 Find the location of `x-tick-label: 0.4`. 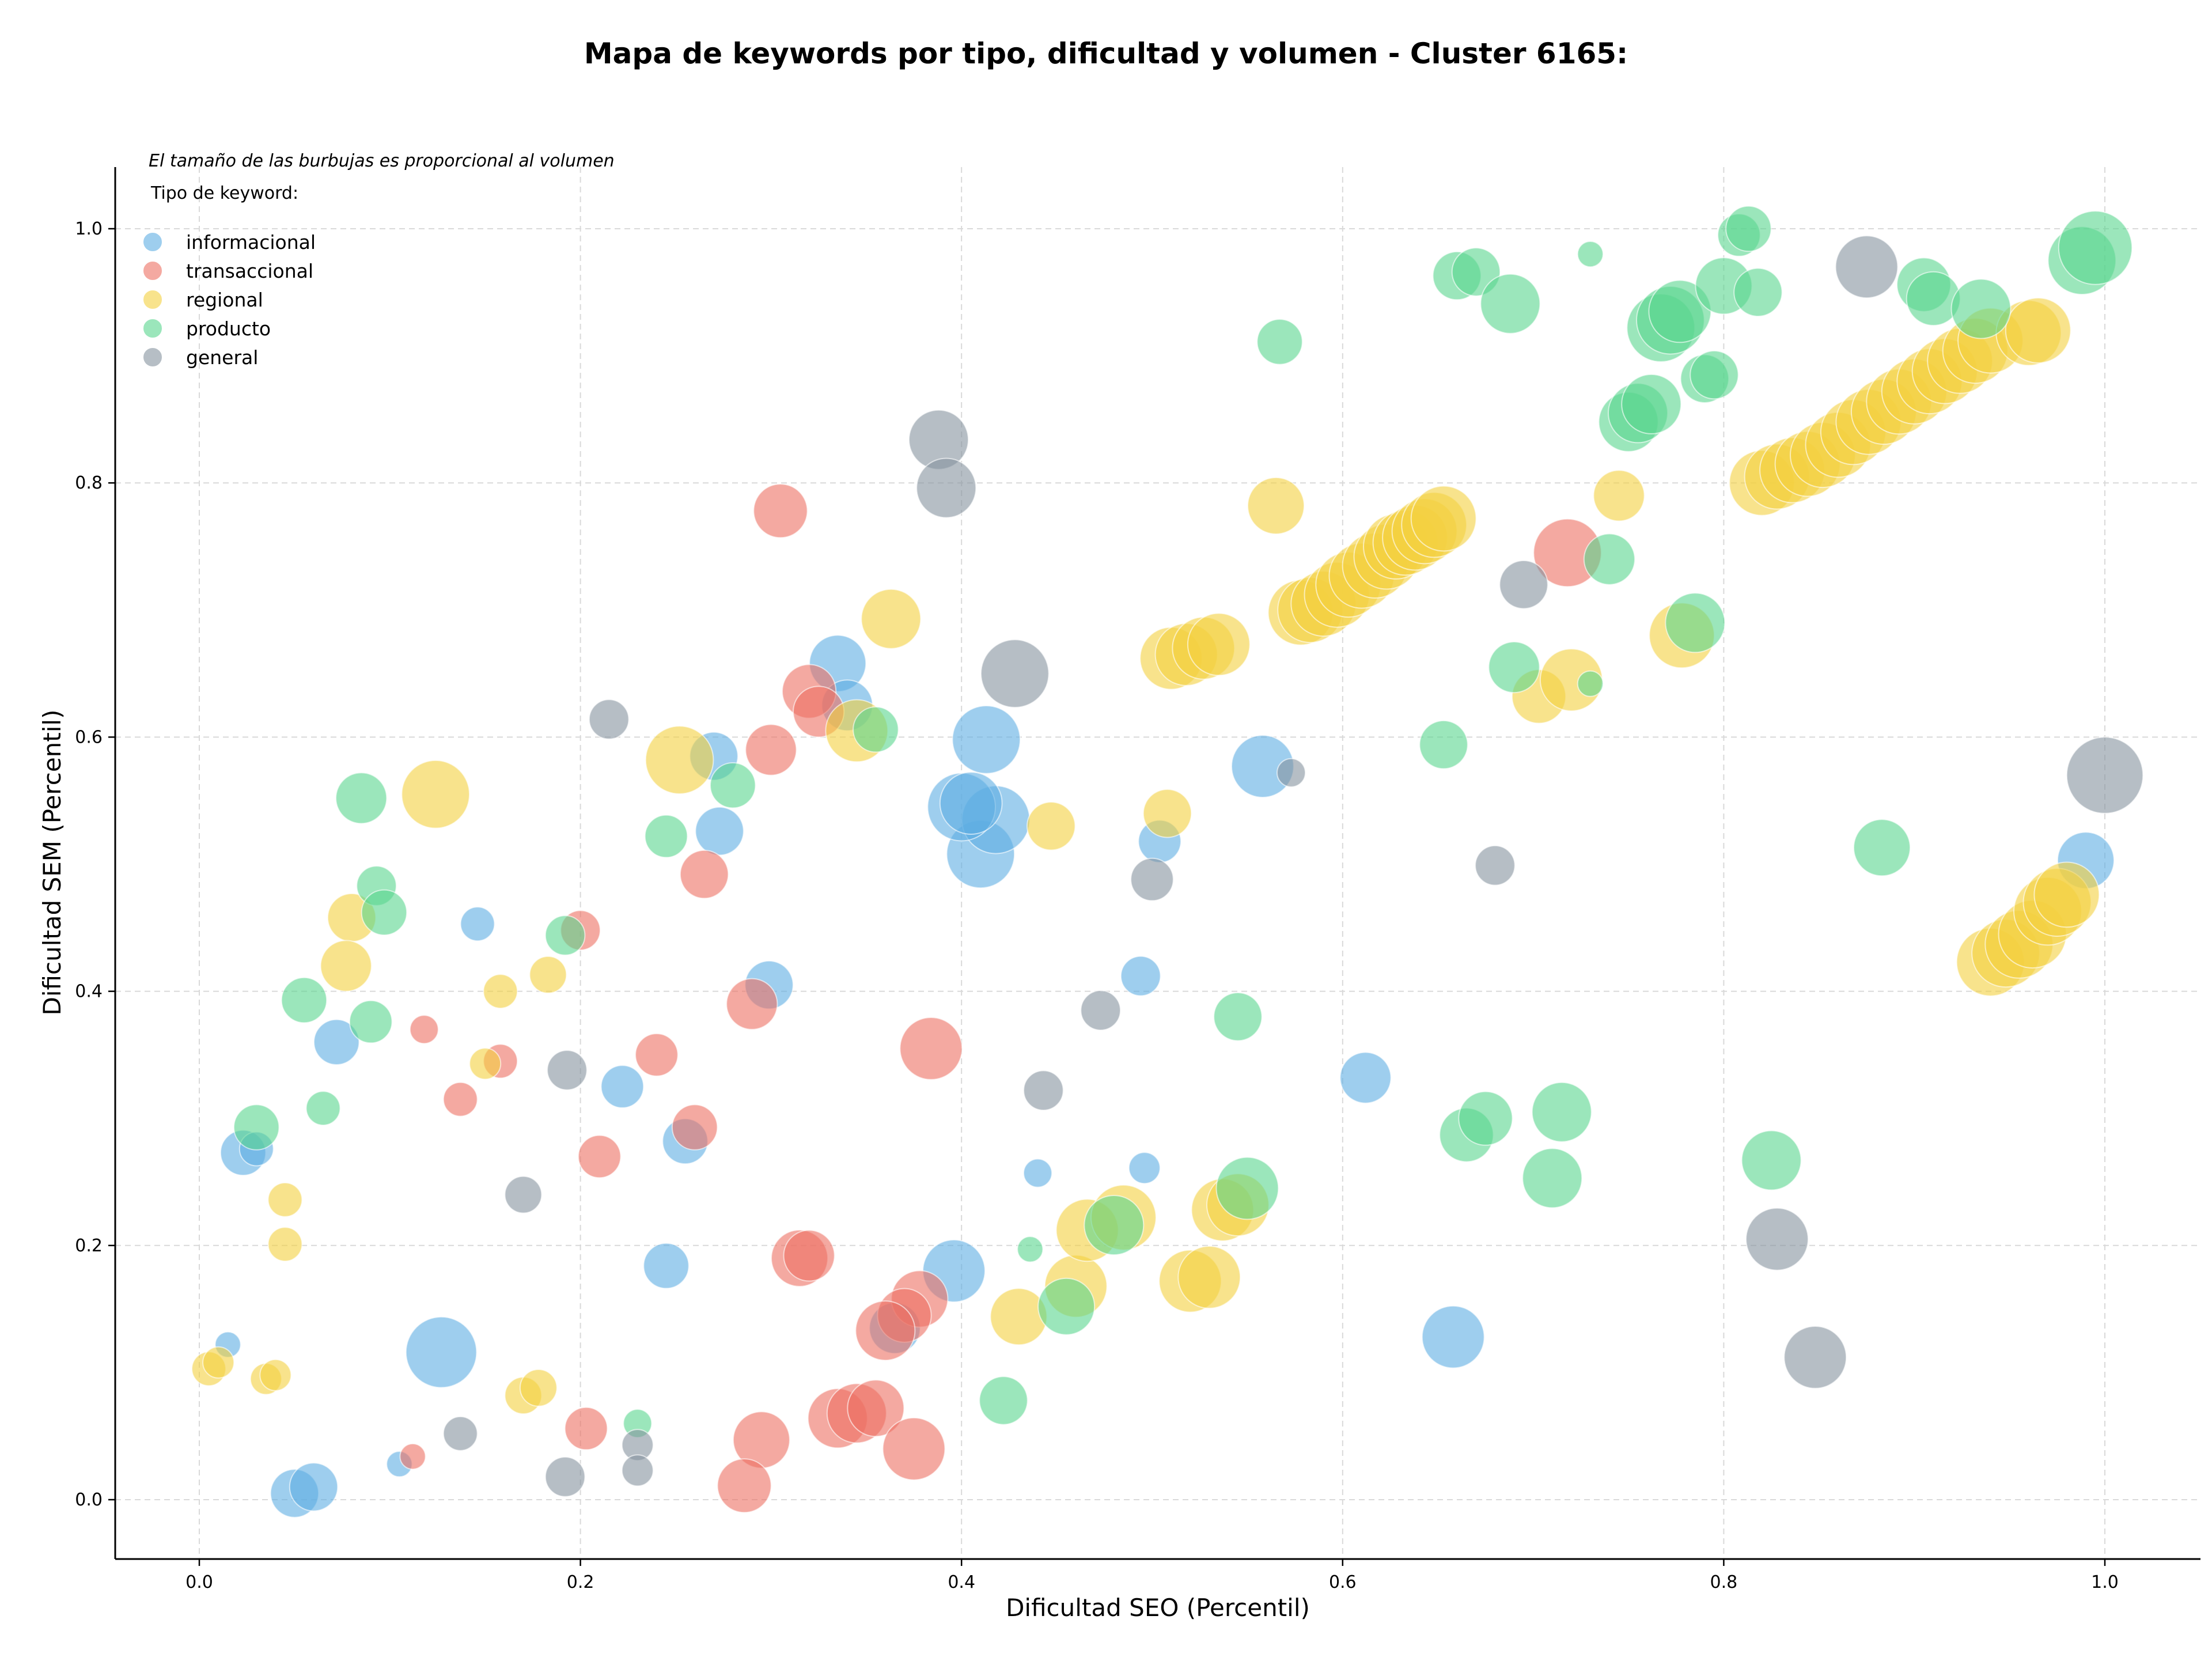

x-tick-label: 0.4 is located at coordinates (961, 1582).